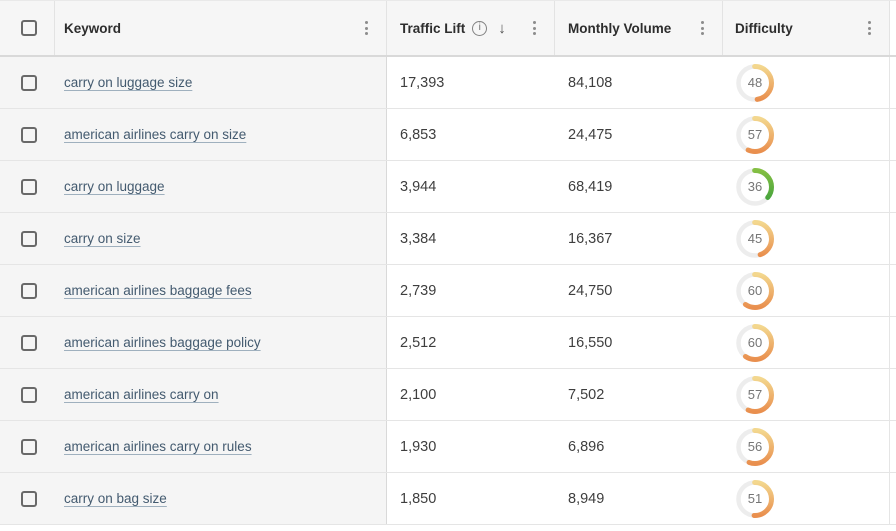 This screenshot has height=531, width=896. I want to click on difficulty-gauge: 60, so click(755, 343).